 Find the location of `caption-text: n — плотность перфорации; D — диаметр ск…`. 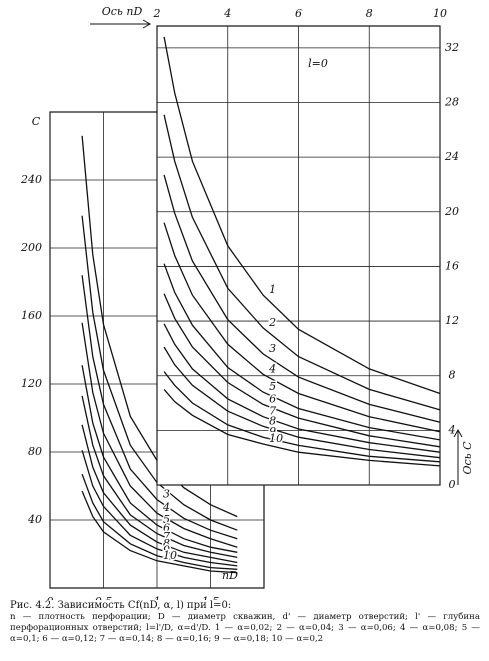

caption-text: n — плотность перфорации; D — диаметр ск… is located at coordinates (245, 628).